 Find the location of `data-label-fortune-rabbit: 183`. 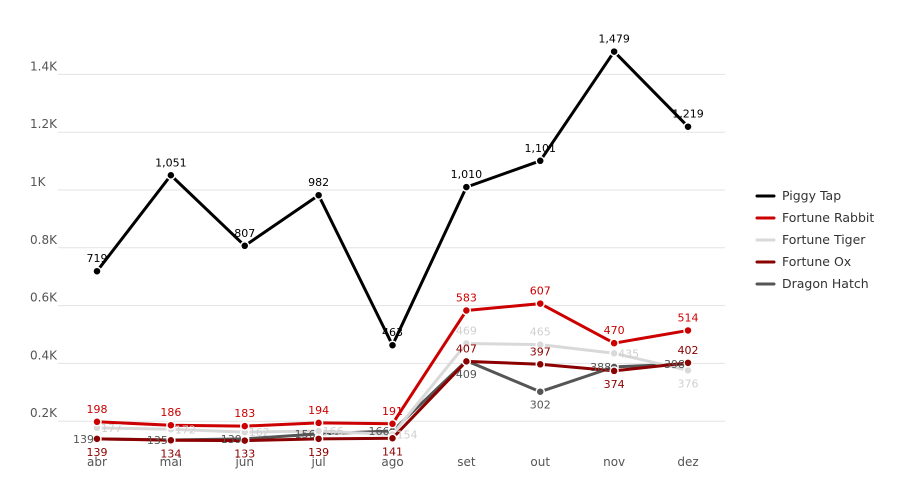

data-label-fortune-rabbit: 183 is located at coordinates (244, 413).